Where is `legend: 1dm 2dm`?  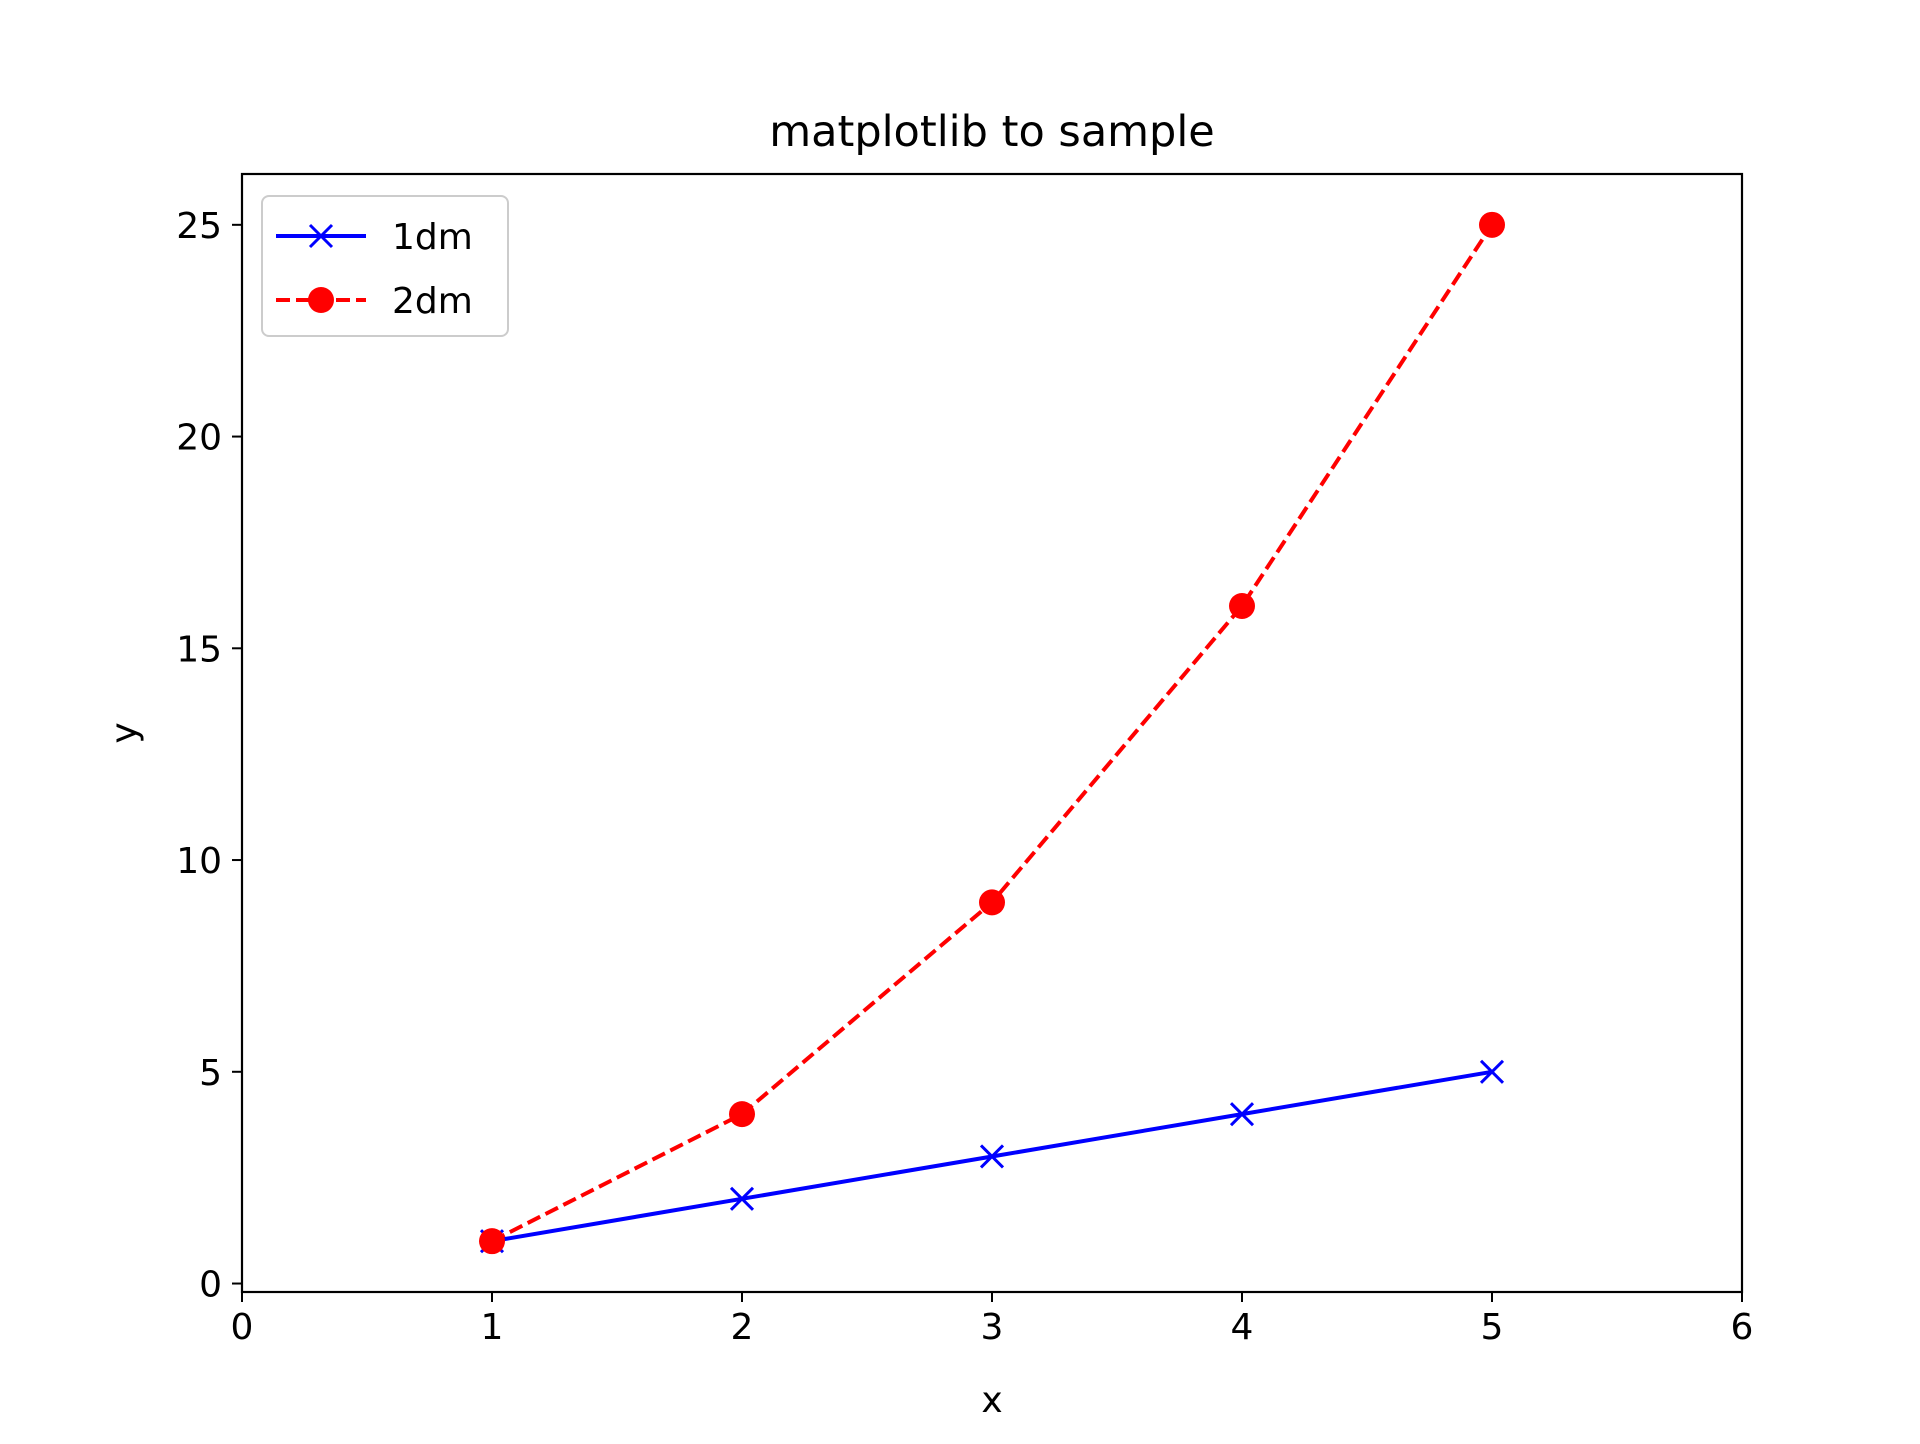
legend: 1dm 2dm is located at coordinates (385, 266).